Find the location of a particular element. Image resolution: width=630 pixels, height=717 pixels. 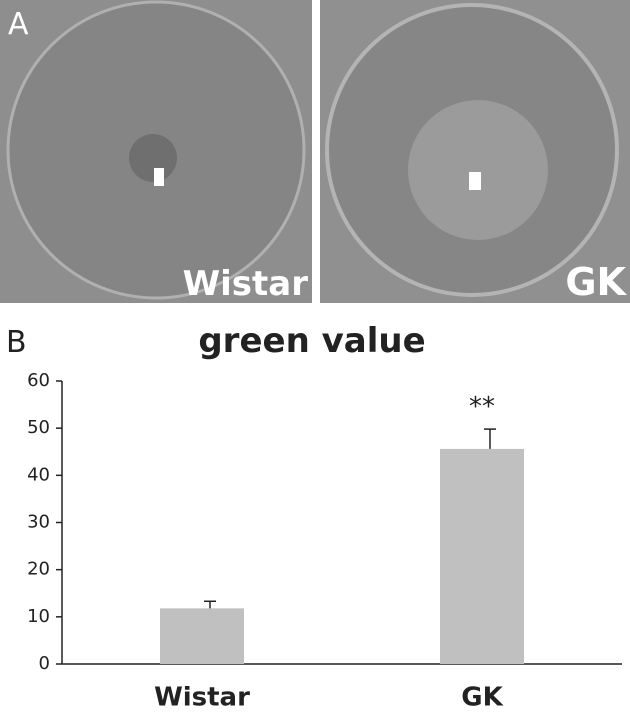

x-tick-label: Wistar is located at coordinates (202, 698).